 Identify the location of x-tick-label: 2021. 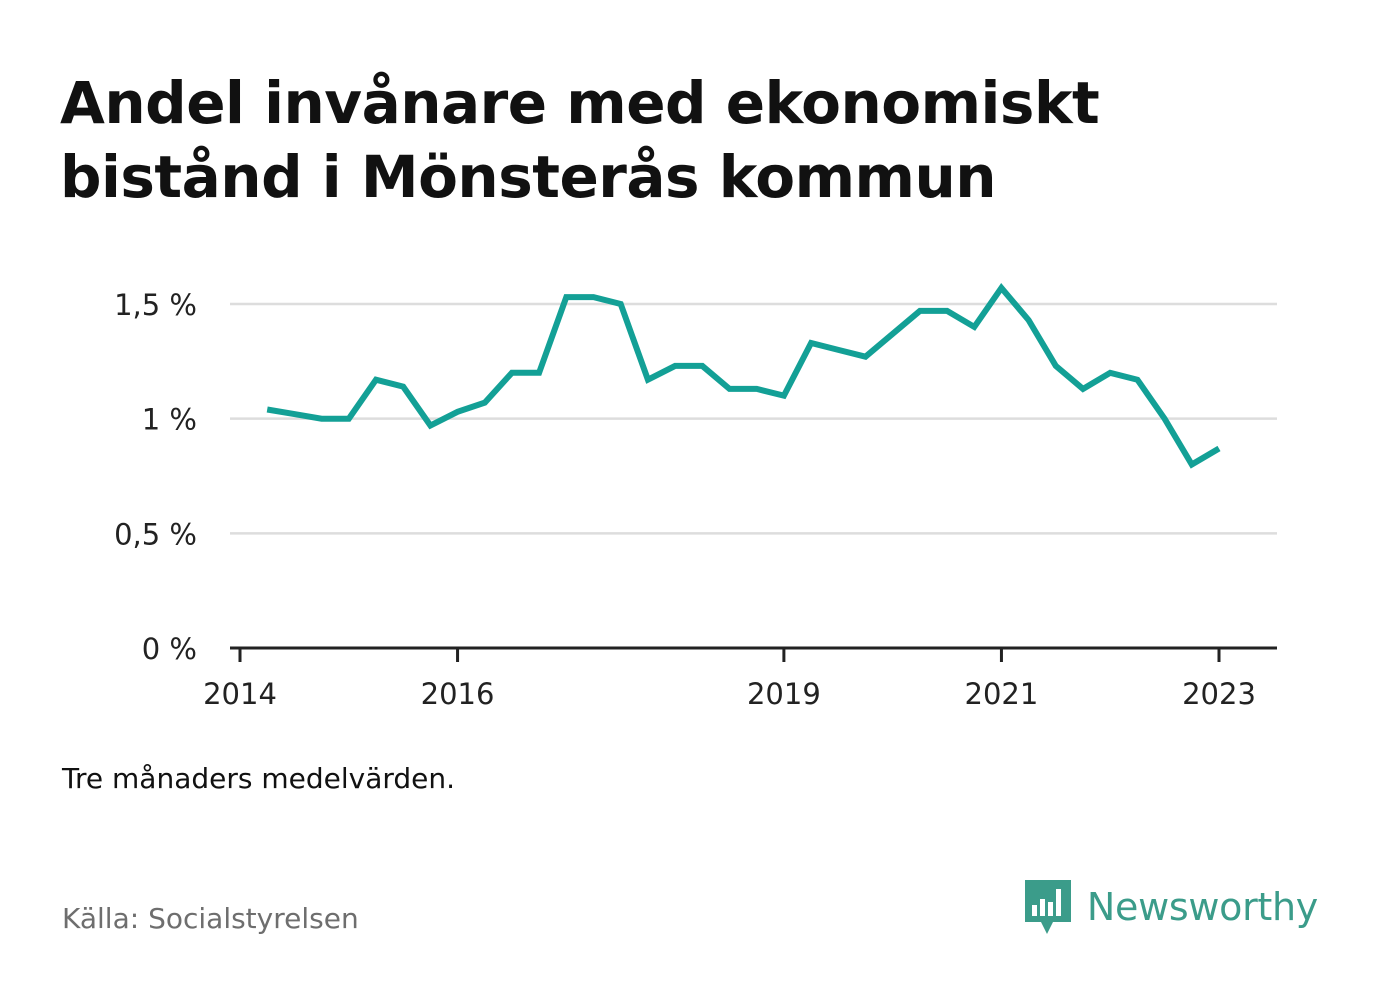
(1002, 694).